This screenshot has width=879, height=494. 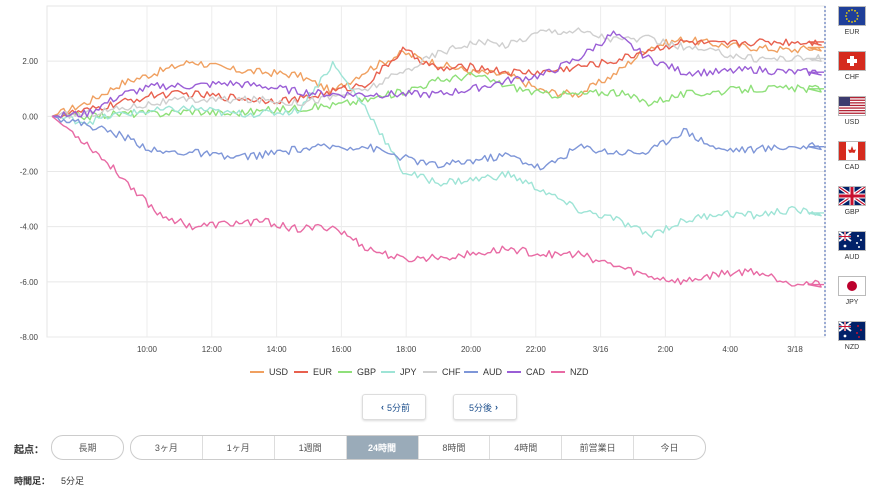 What do you see at coordinates (669, 447) in the screenshot?
I see `range-button: 今日` at bounding box center [669, 447].